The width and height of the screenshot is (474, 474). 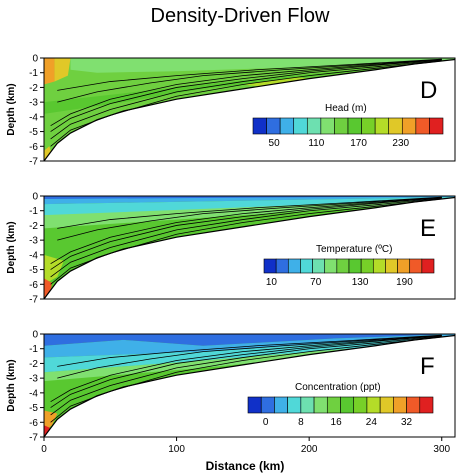 What do you see at coordinates (354, 249) in the screenshot?
I see `colorbar-title: Temperature (ºC)` at bounding box center [354, 249].